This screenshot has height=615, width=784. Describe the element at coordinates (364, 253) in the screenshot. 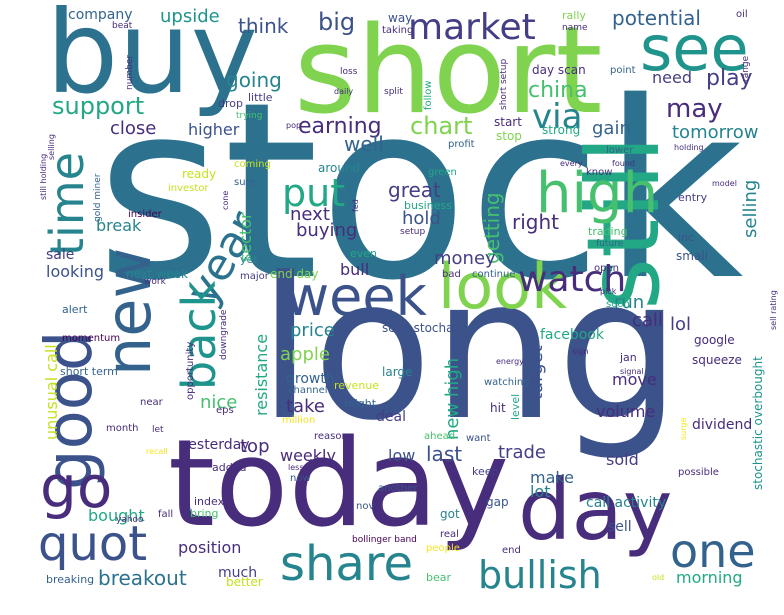

I see `word-even: even` at that location.